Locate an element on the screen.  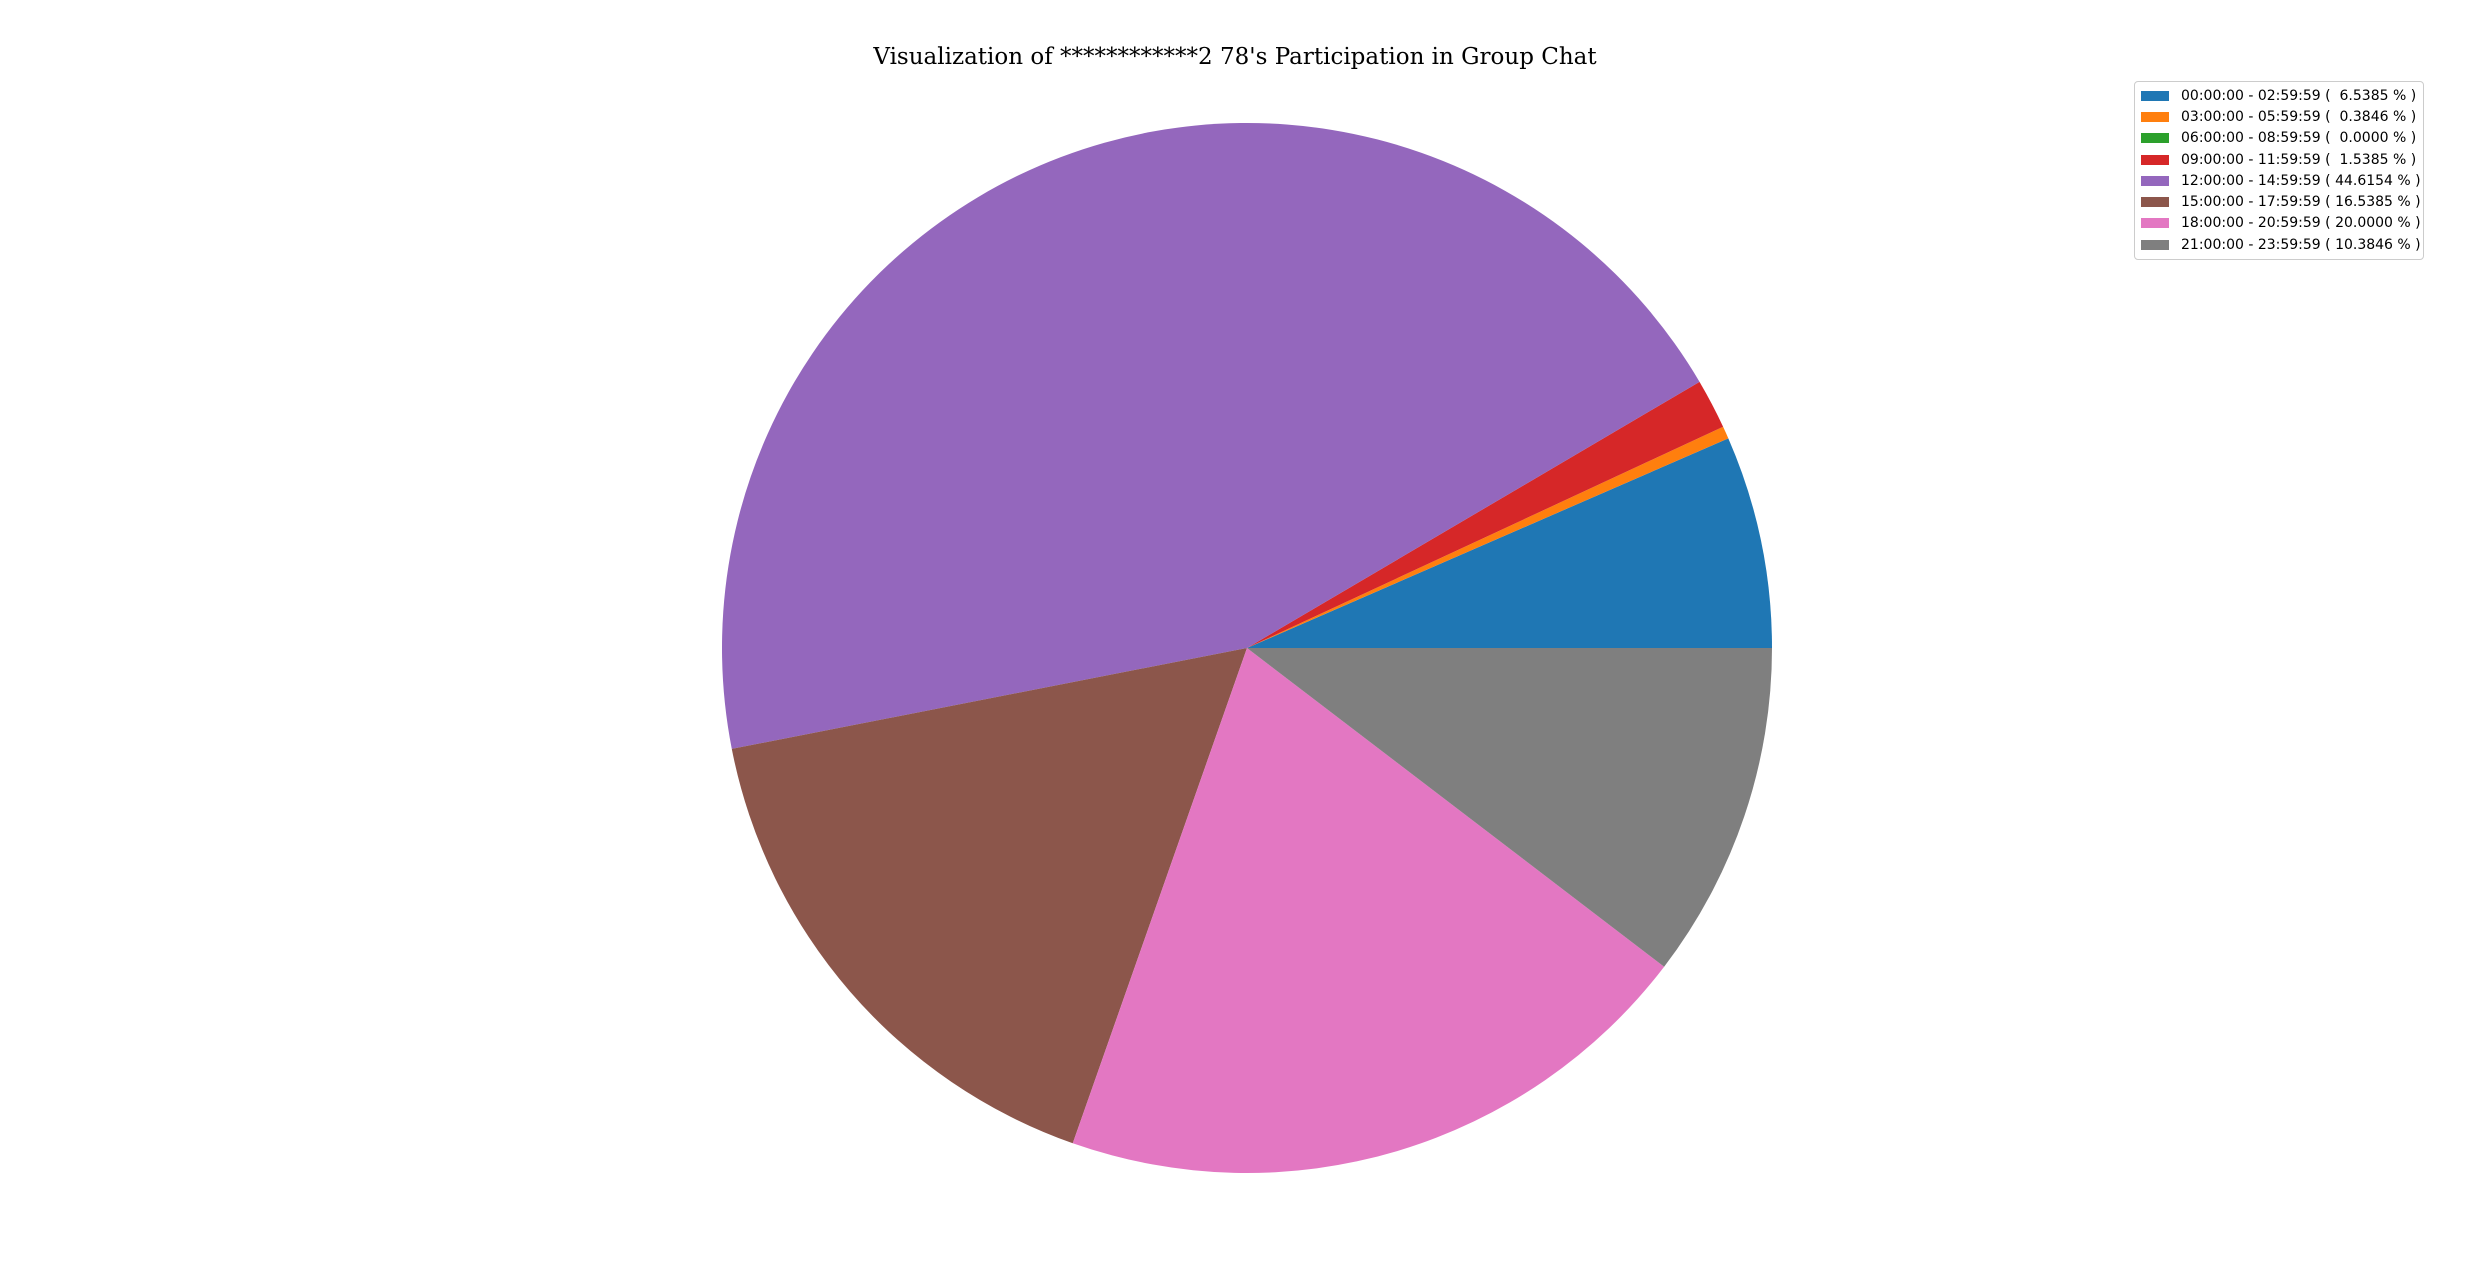
legend-entry-06-00-00-08-59-59: 06:00:00 - 08:59:59 ( 0.0000 % ) is located at coordinates (2279, 138).